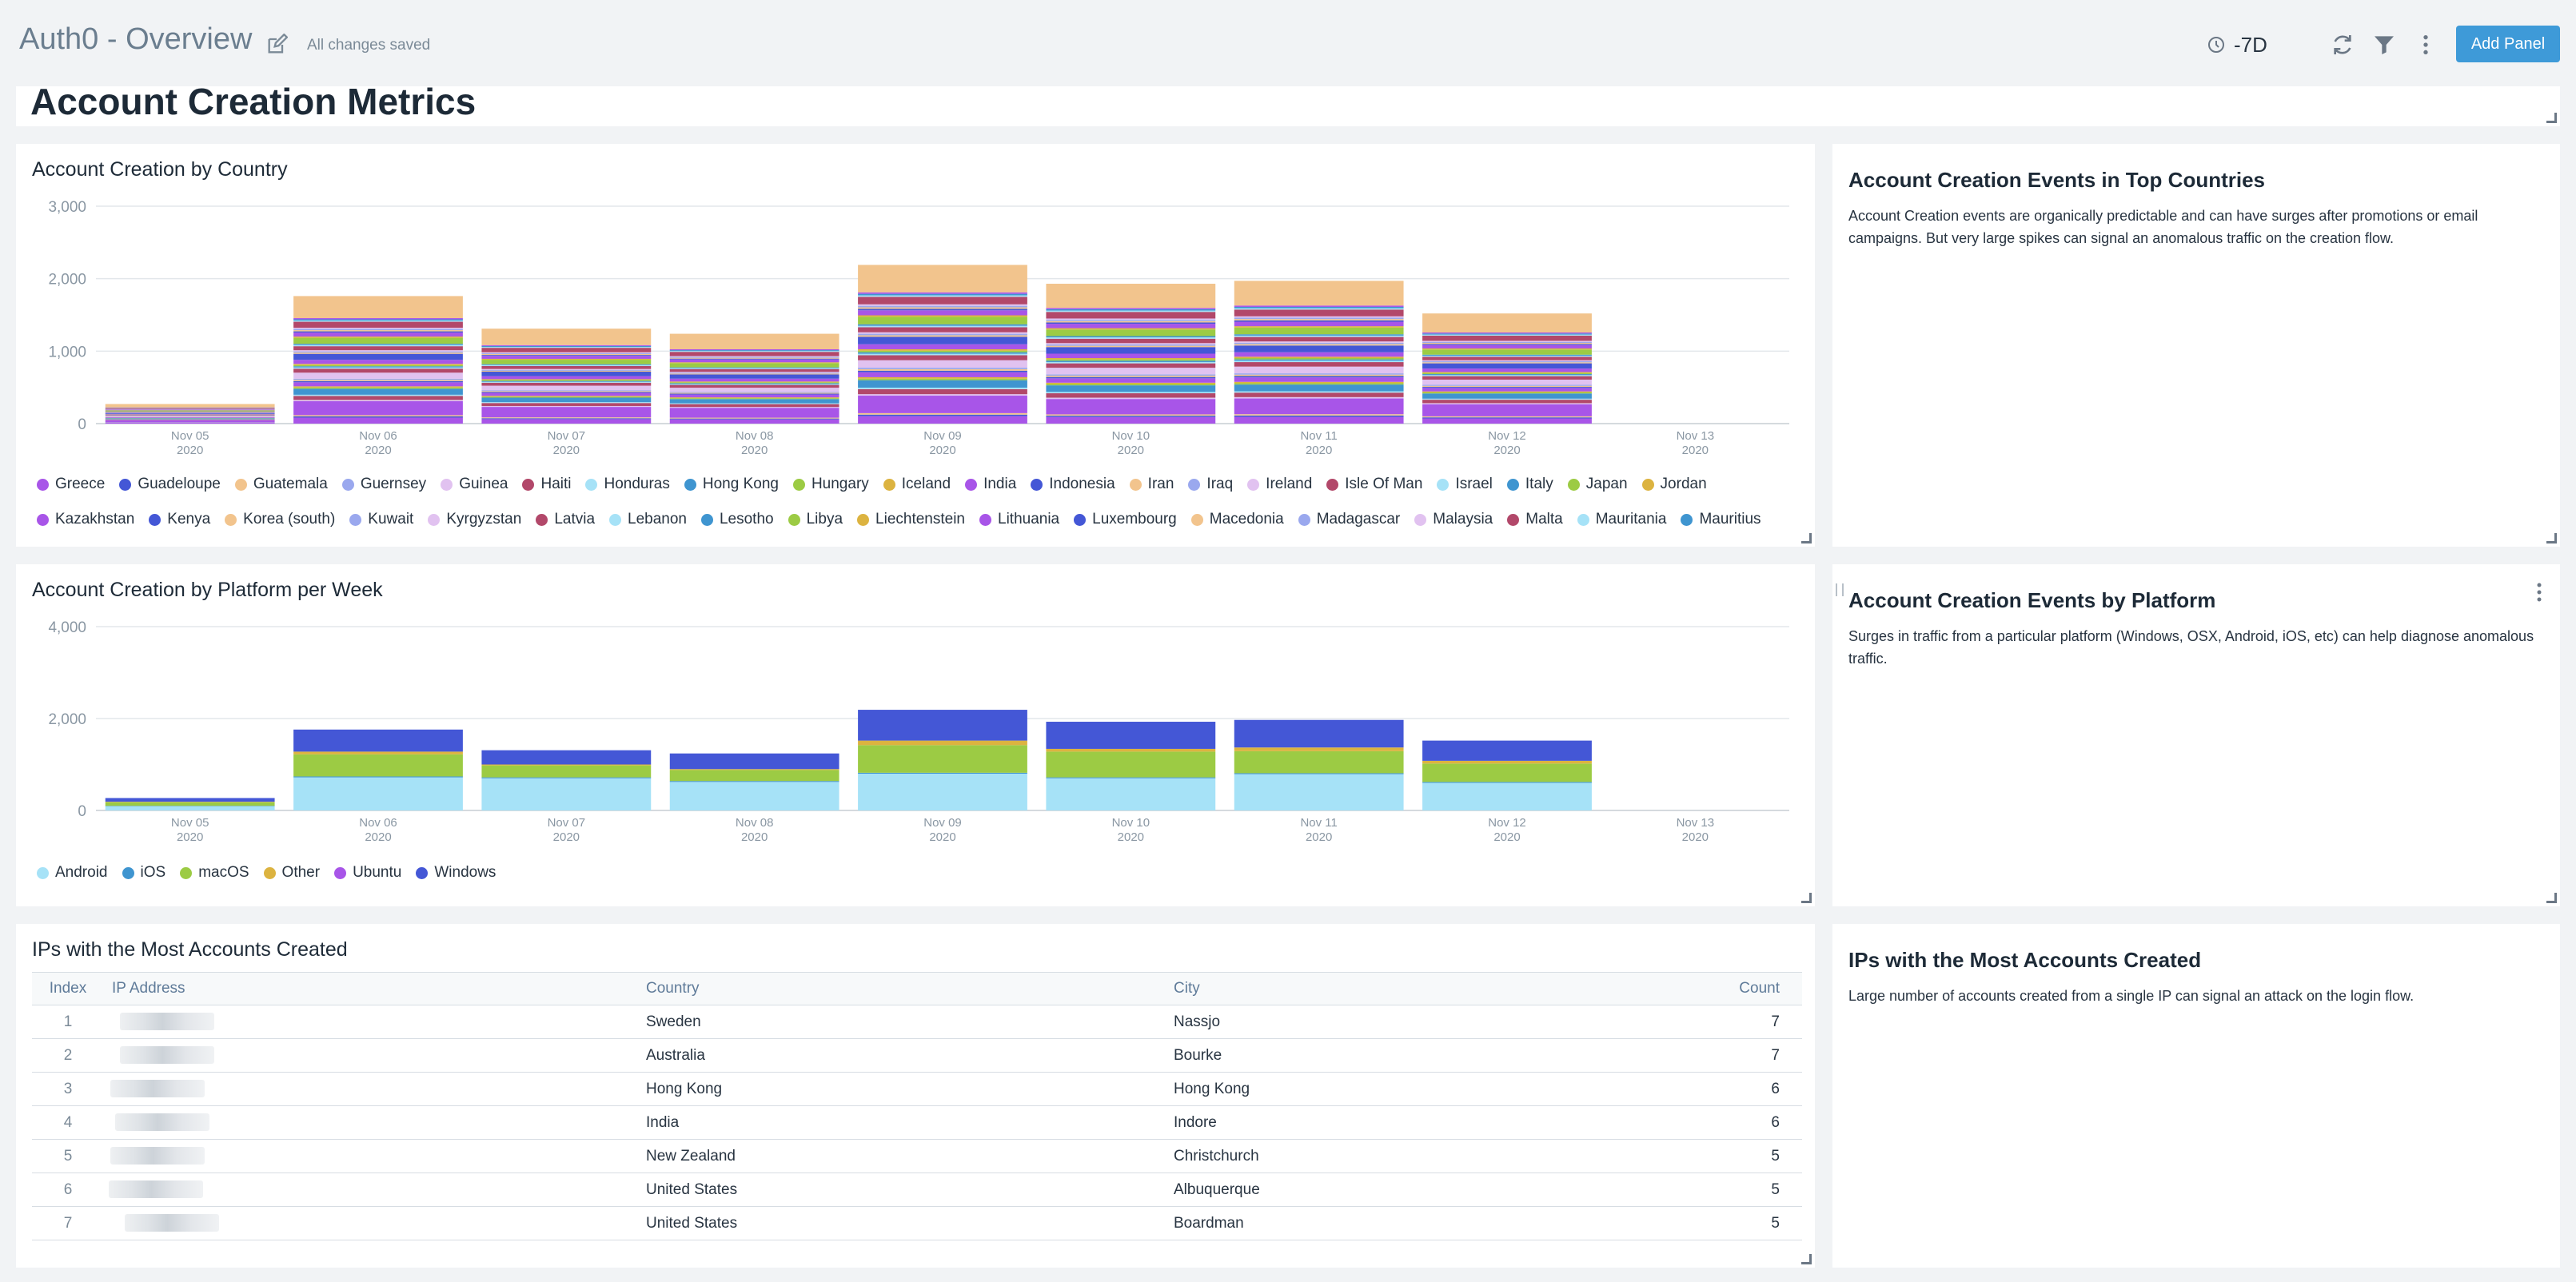 The image size is (2576, 1282). What do you see at coordinates (381, 519) in the screenshot?
I see `legend-item: Kuwait` at bounding box center [381, 519].